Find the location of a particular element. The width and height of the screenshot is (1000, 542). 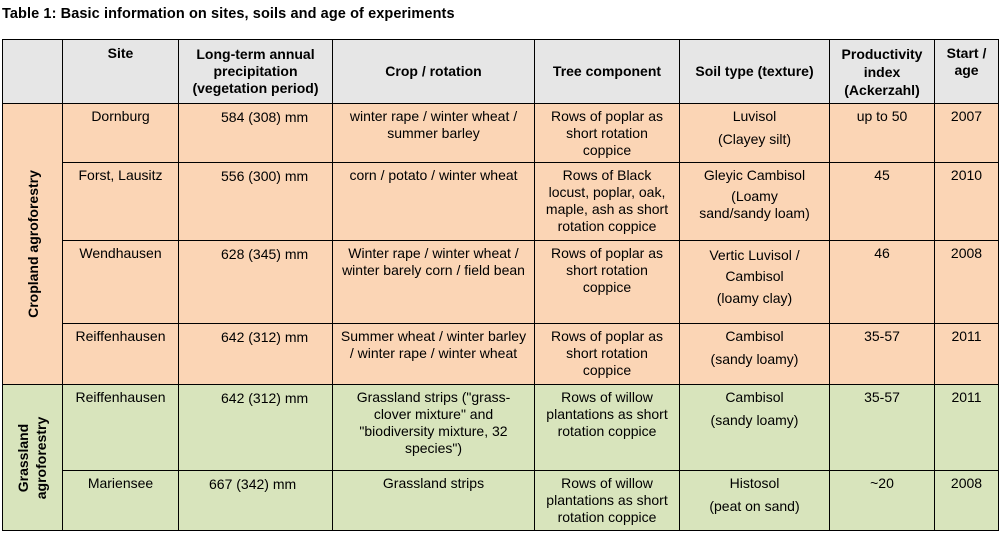

soil-texture: (Loamy sand/sandy loam) is located at coordinates (754, 204).